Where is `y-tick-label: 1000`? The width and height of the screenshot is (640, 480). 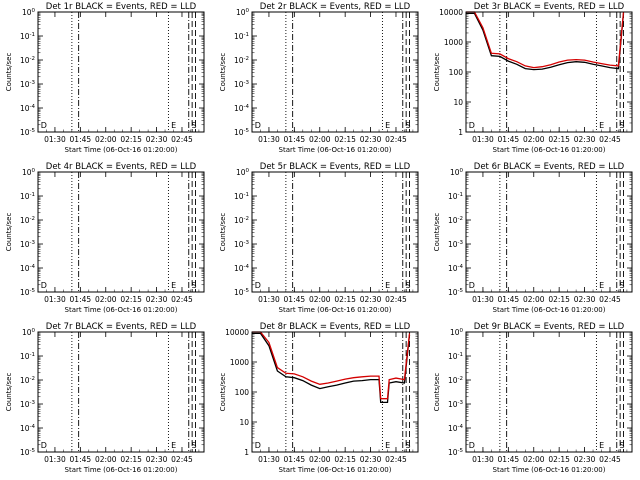
y-tick-label: 1000 is located at coordinates (239, 362).